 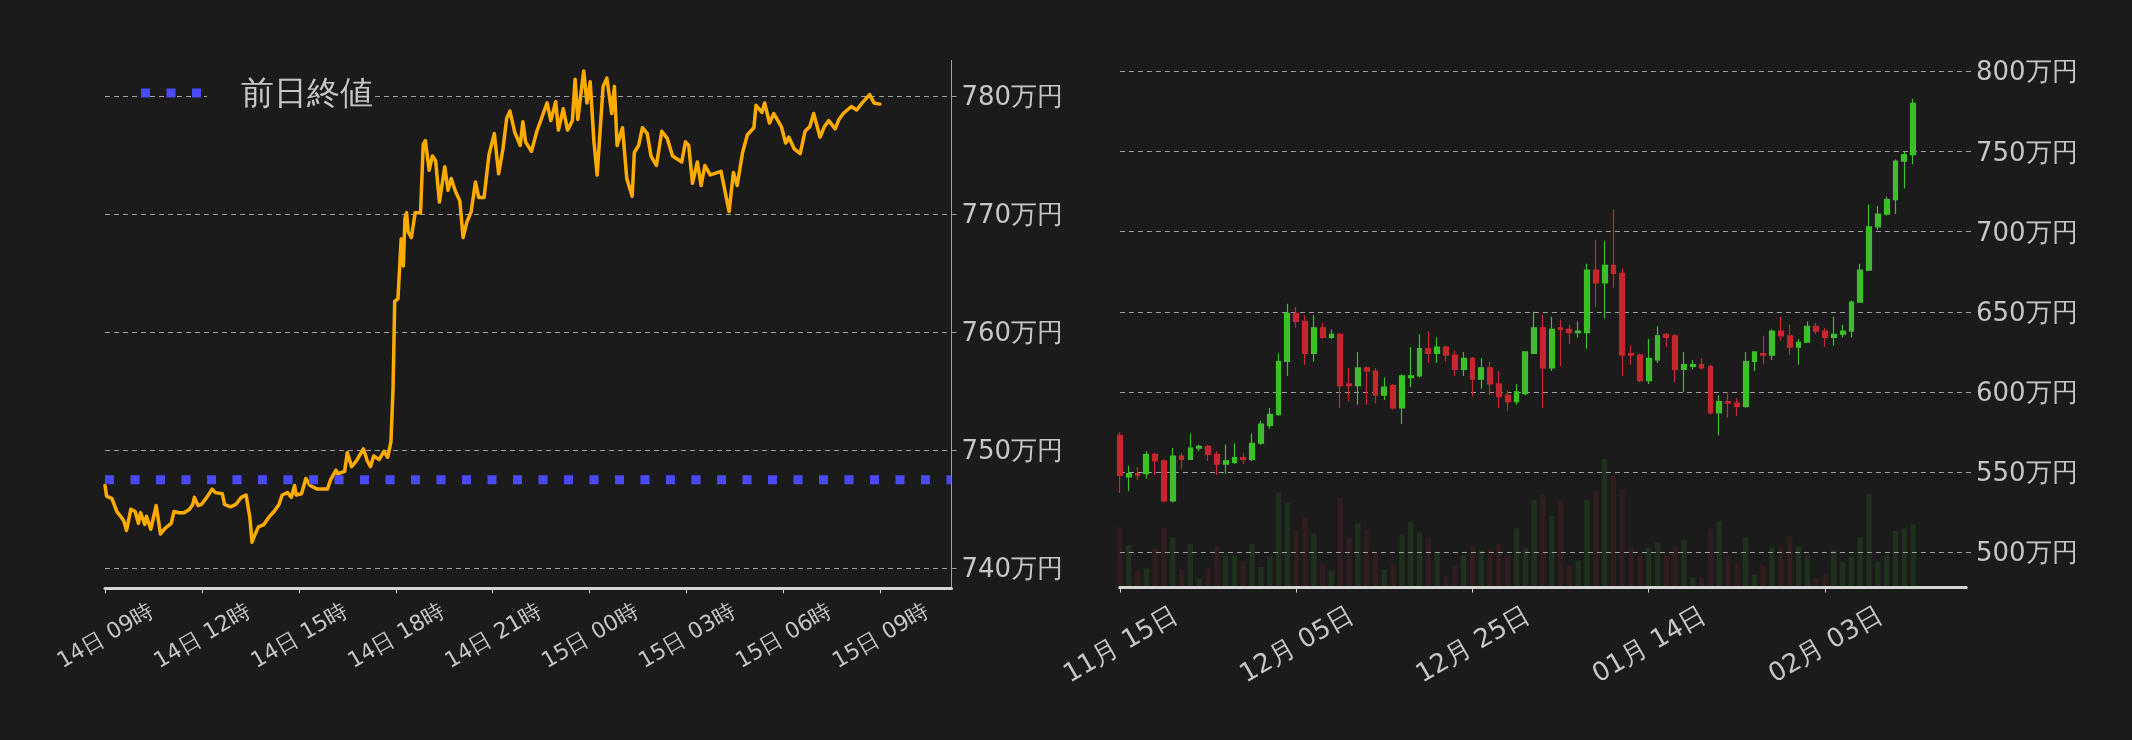 What do you see at coordinates (2027, 231) in the screenshot?
I see `y-tick-label: 700万円` at bounding box center [2027, 231].